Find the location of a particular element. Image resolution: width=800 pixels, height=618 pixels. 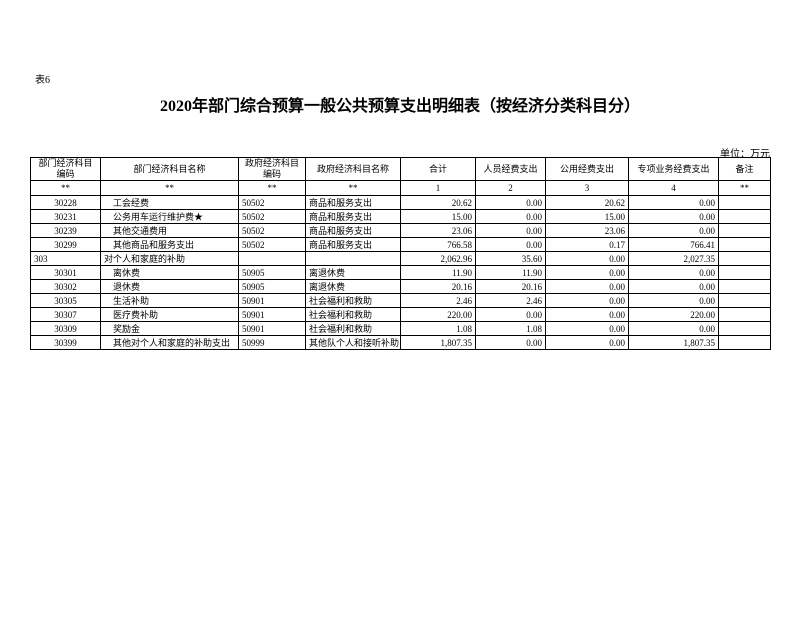

header-cell: 部门经济科目名称 is located at coordinates (169, 169).